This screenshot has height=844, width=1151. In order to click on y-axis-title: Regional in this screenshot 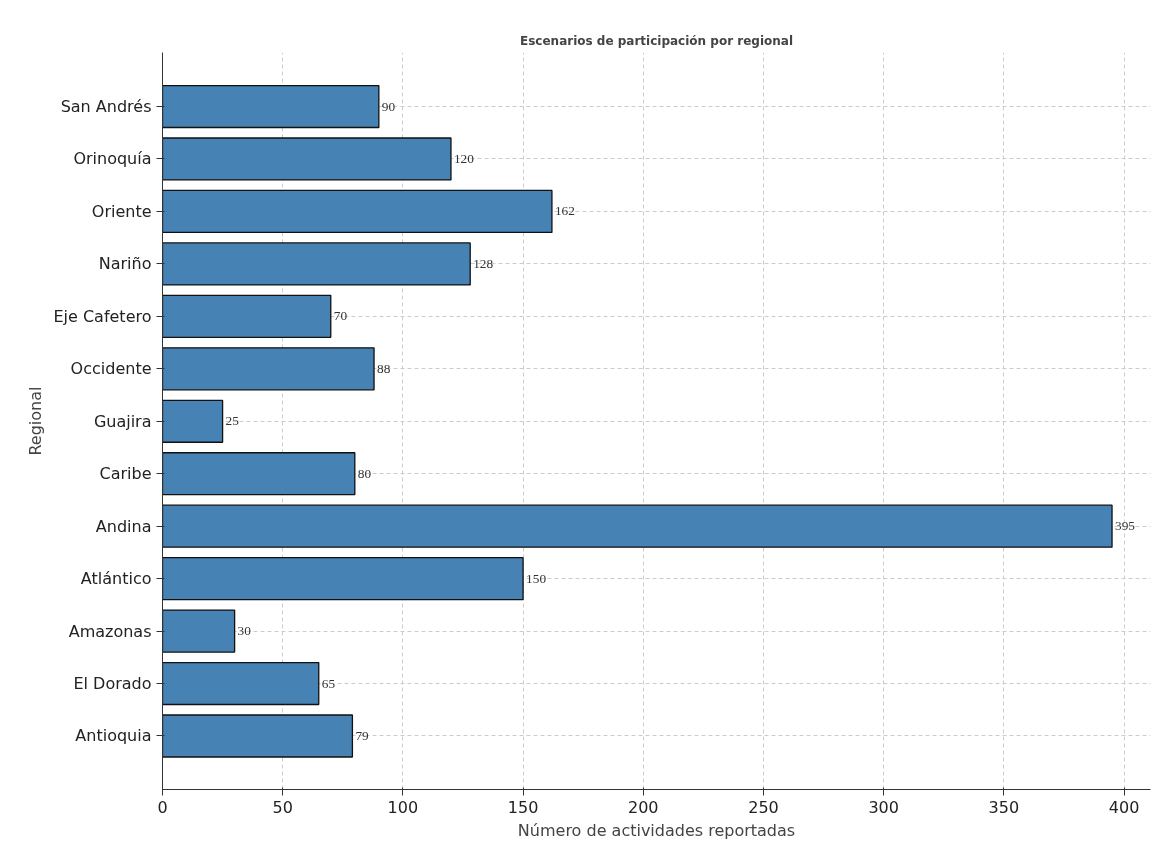, I will do `click(36, 421)`.